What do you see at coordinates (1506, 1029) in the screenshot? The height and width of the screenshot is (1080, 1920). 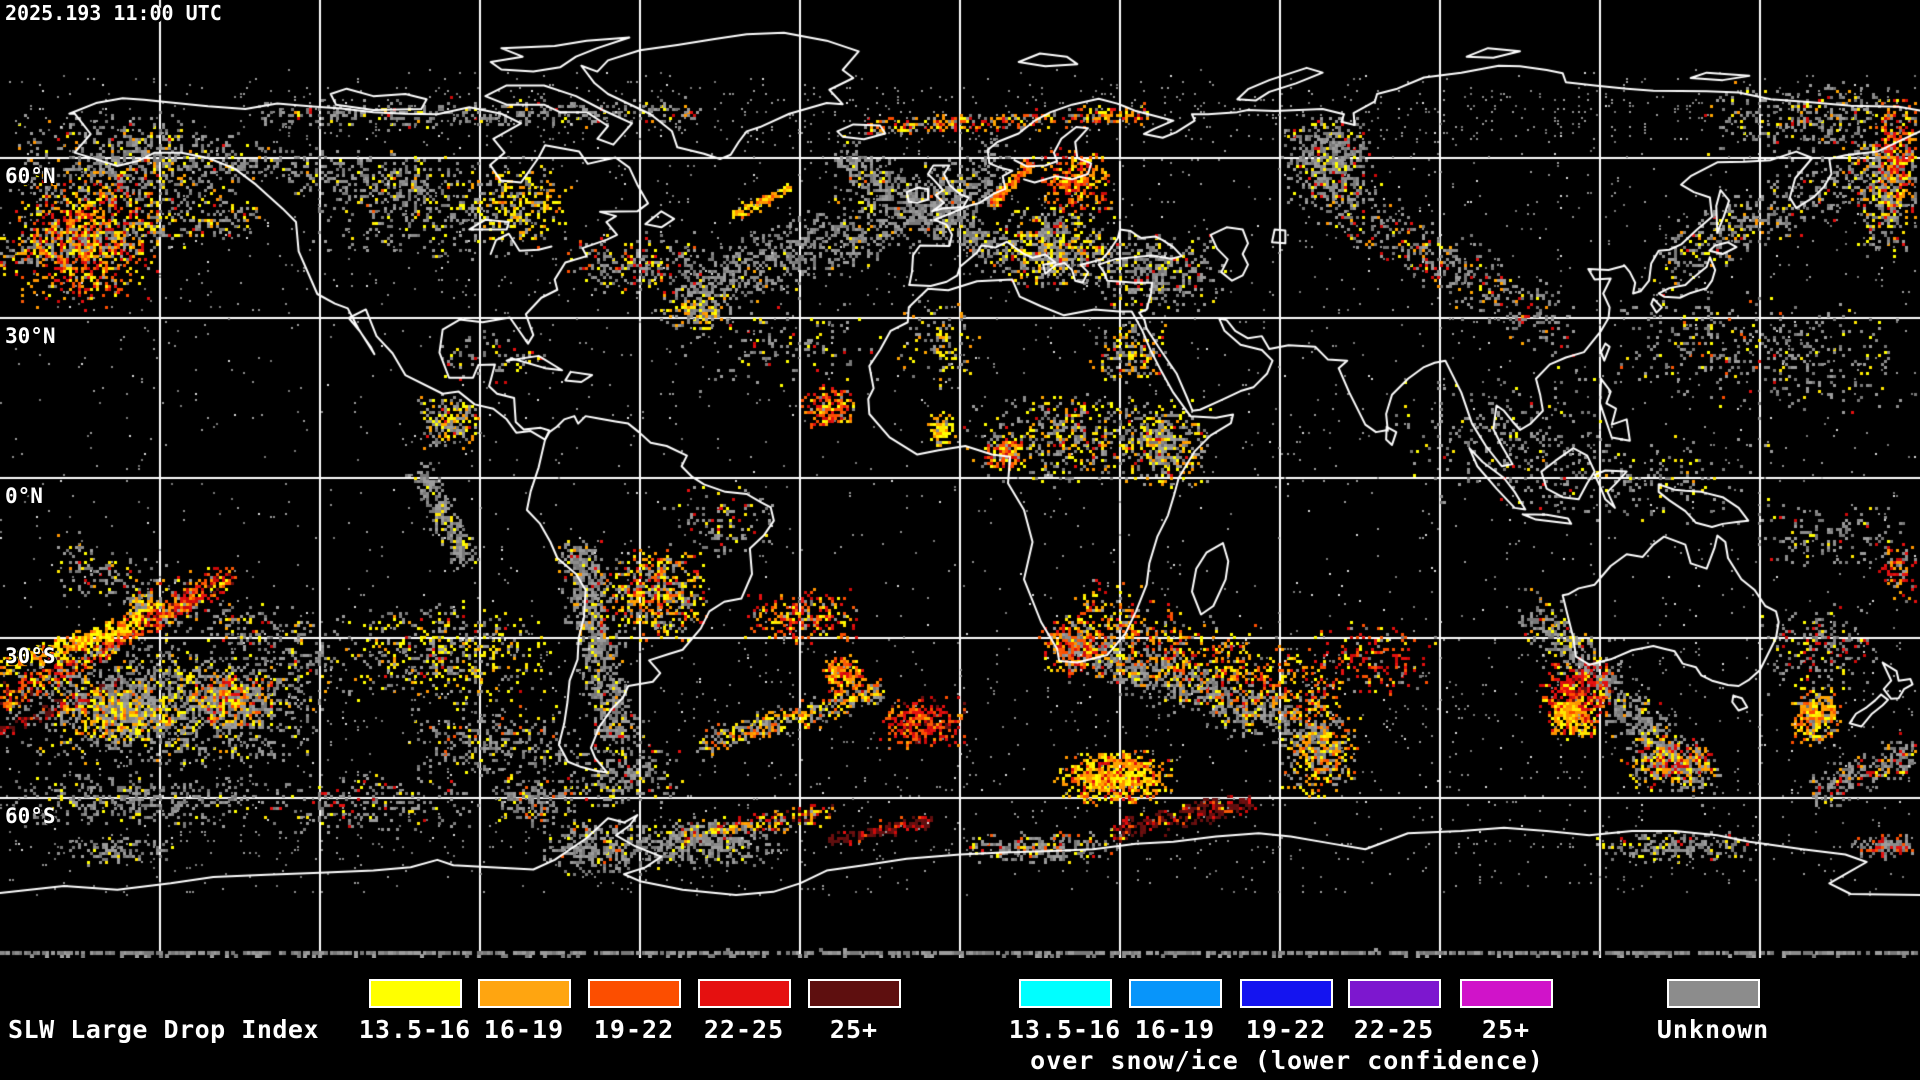 I see `snow-label-4: 25+` at bounding box center [1506, 1029].